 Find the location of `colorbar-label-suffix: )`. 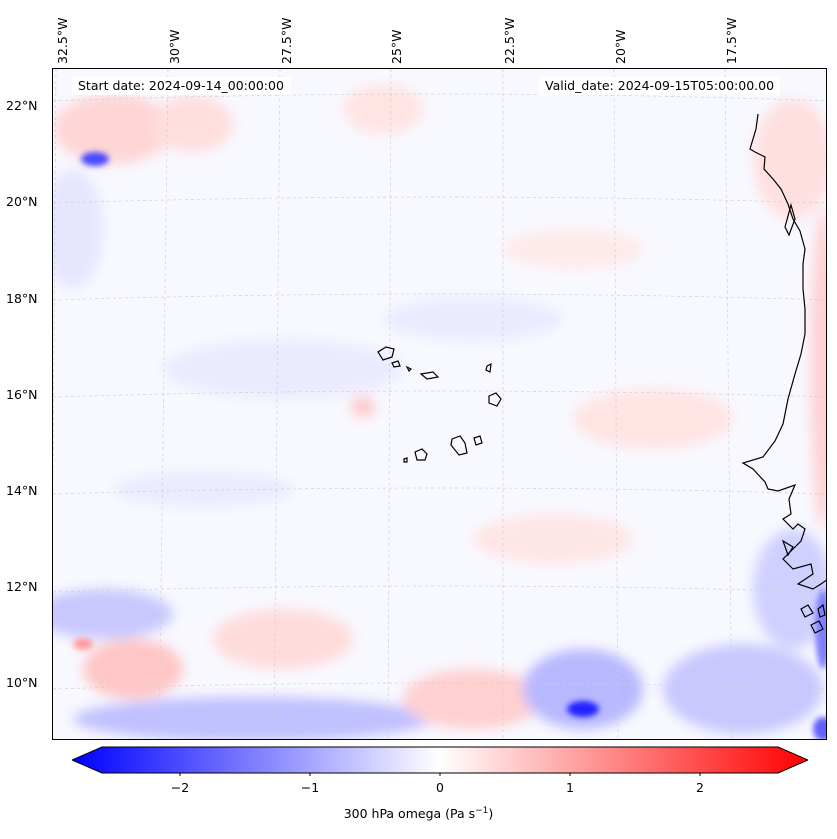

colorbar-label-suffix: ) is located at coordinates (491, 814).